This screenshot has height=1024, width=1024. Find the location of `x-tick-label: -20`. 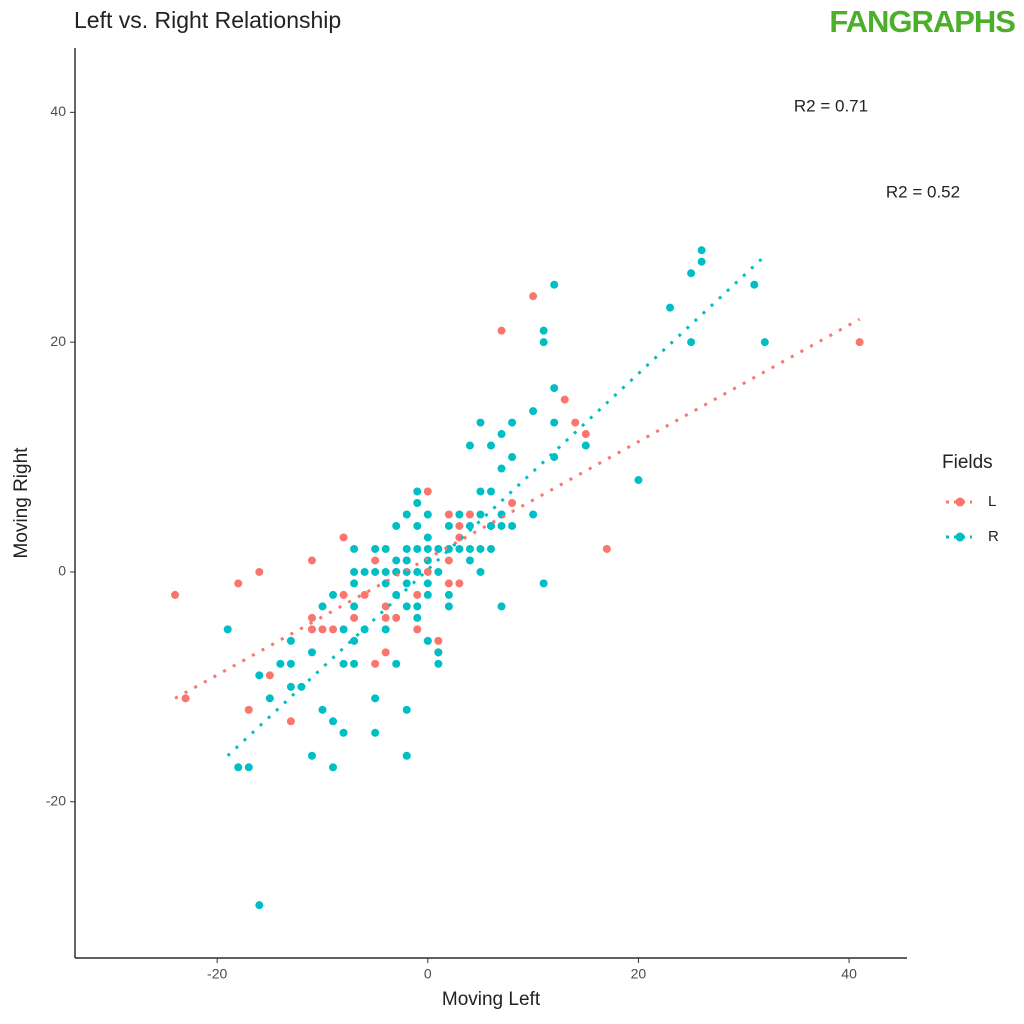

x-tick-label: -20 is located at coordinates (217, 974).